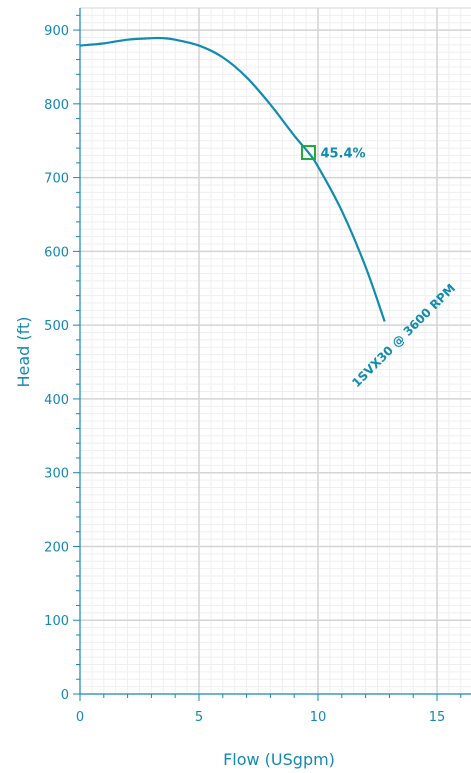  Describe the element at coordinates (80, 717) in the screenshot. I see `x-tick-label: 0` at that location.